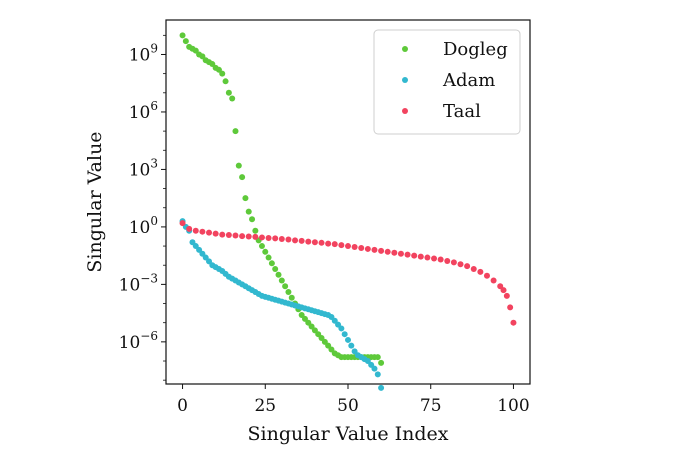 The height and width of the screenshot is (465, 698). What do you see at coordinates (143, 226) in the screenshot?
I see `y-tick-label: 10⁰` at bounding box center [143, 226].